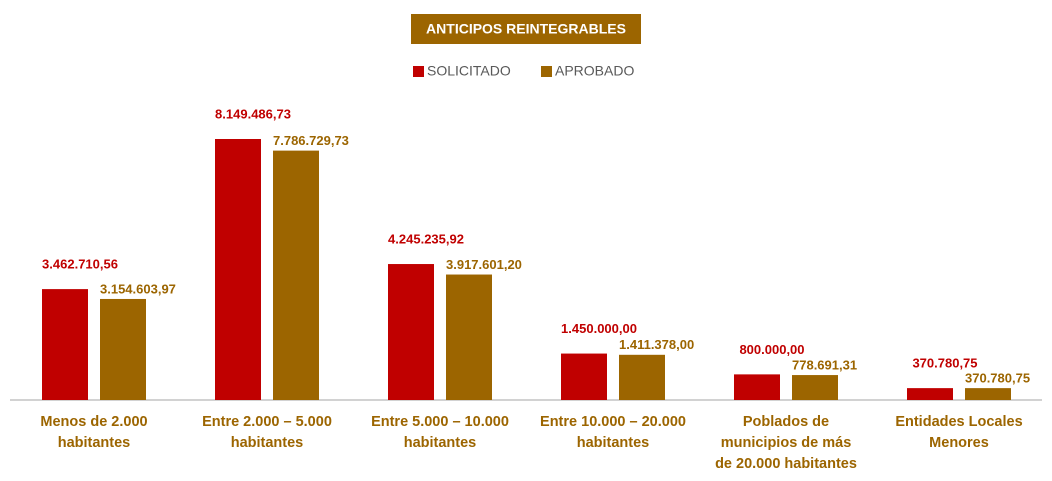 This screenshot has width=1052, height=481. What do you see at coordinates (440, 432) in the screenshot?
I see `x-tick-label: Entre 5.000 – 10.000 habitantes` at bounding box center [440, 432].